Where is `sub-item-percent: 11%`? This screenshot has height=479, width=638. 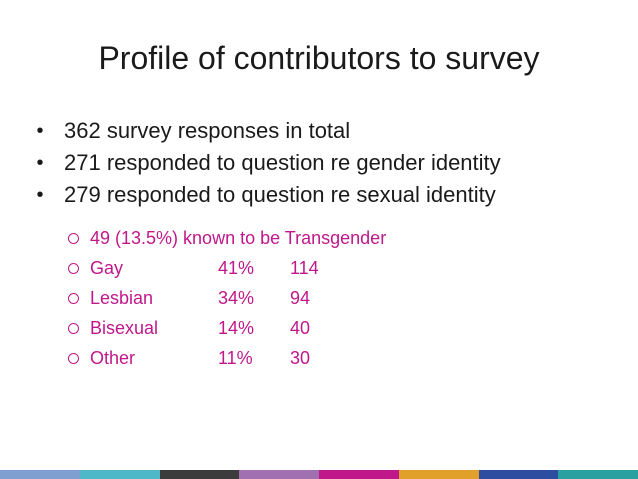
sub-item-percent: 11% is located at coordinates (235, 358).